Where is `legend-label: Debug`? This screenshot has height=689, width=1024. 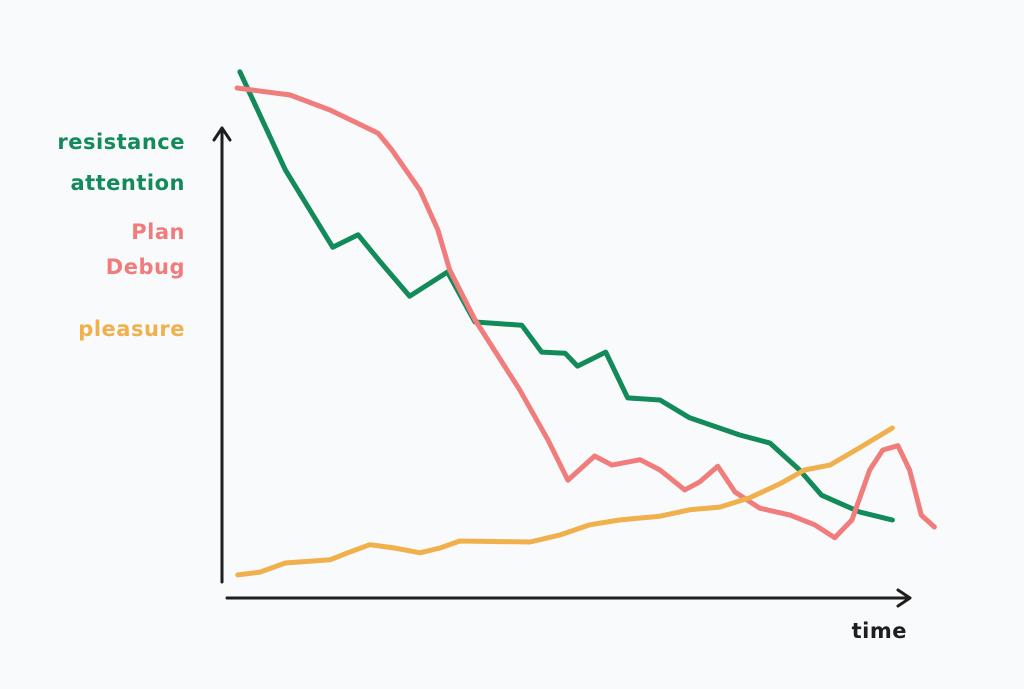 legend-label: Debug is located at coordinates (145, 267).